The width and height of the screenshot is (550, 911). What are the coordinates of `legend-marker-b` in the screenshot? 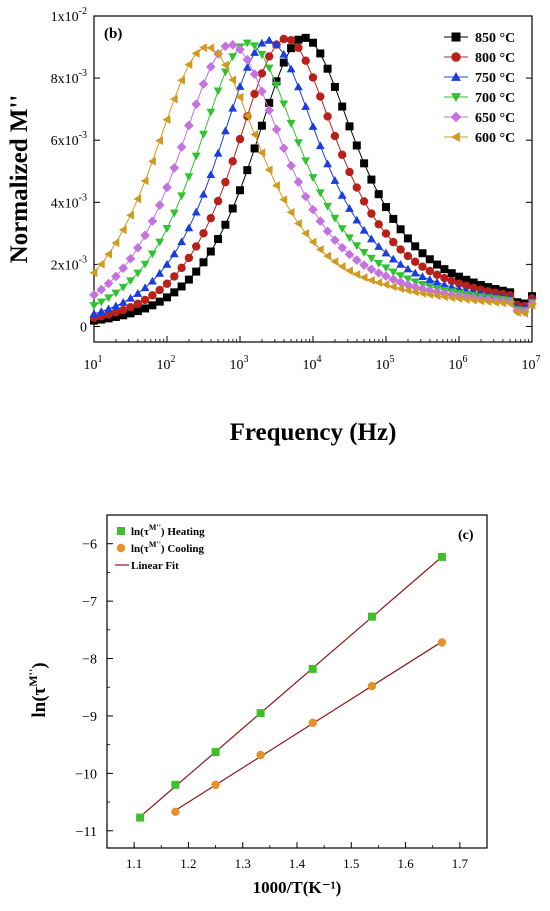 It's located at (456, 97).